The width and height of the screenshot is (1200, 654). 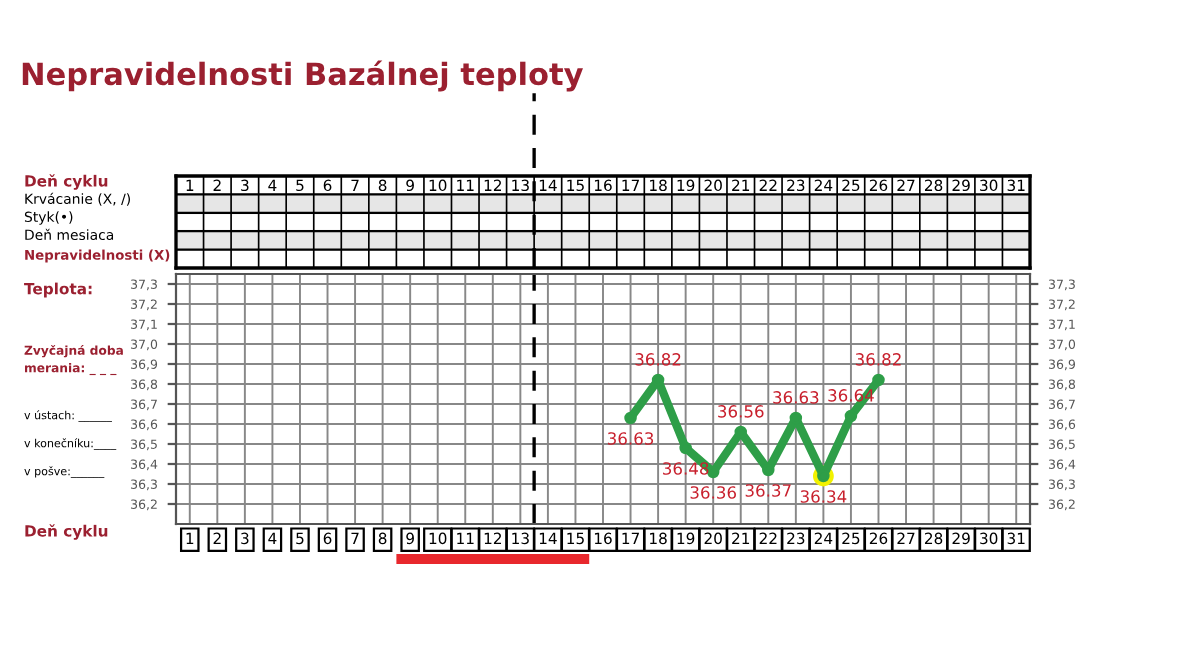 What do you see at coordinates (823, 496) in the screenshot?
I see `data-label: 36.34` at bounding box center [823, 496].